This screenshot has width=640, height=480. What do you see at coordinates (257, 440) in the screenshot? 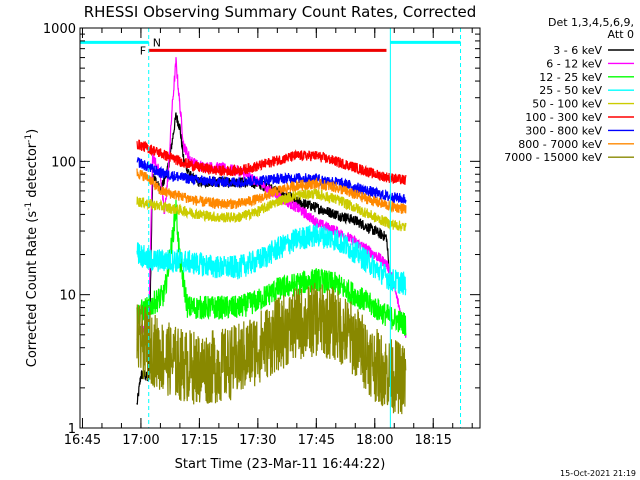
I see `x-tick-label: 17:30` at bounding box center [257, 440].